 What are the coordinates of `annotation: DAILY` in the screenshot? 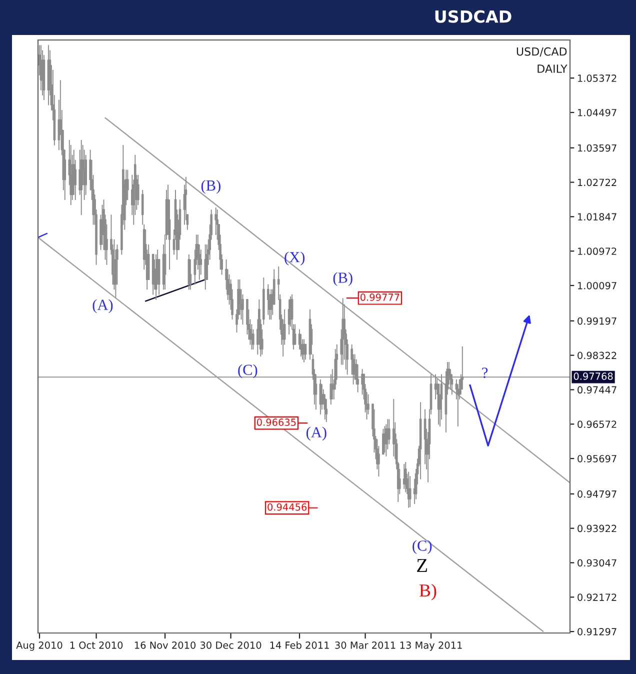 It's located at (553, 68).